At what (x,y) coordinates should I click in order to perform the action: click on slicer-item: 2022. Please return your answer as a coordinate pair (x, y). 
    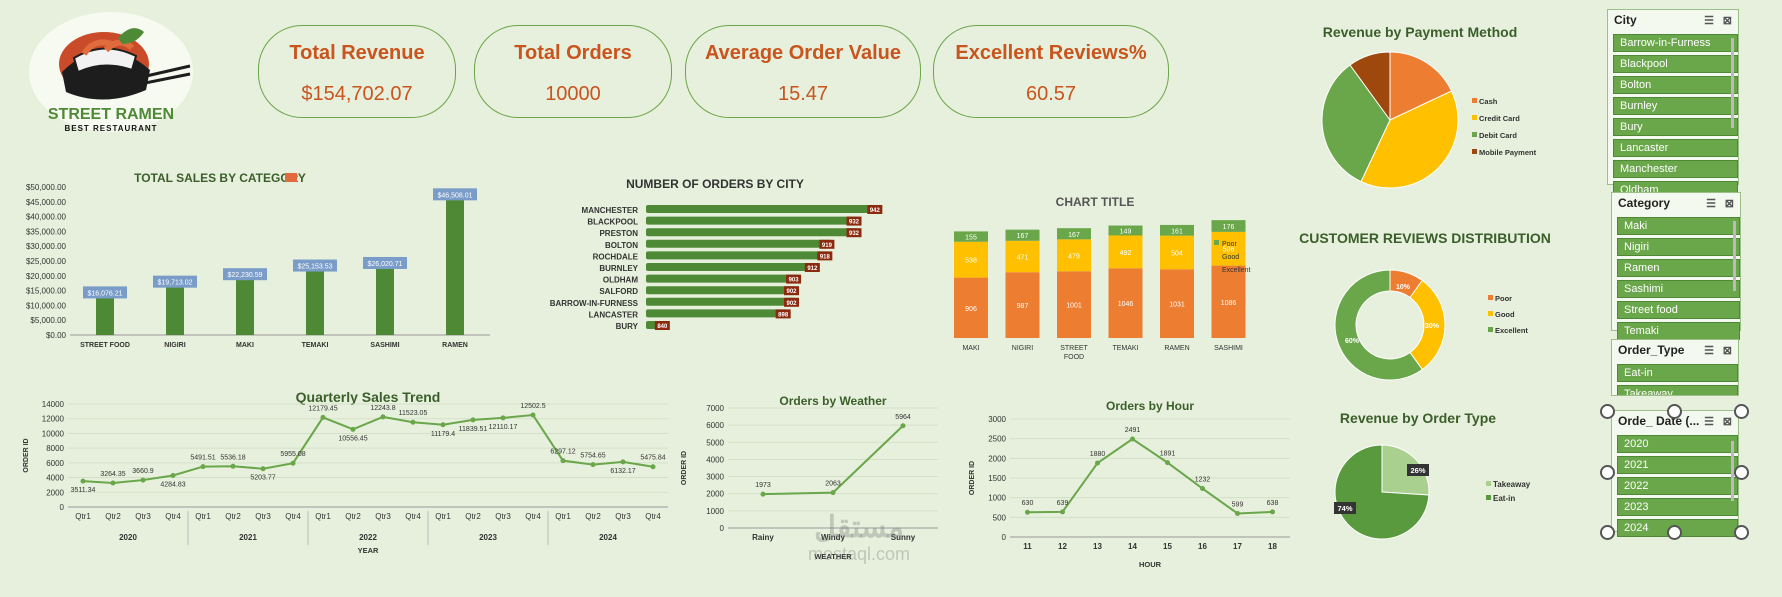
    Looking at the image, I should click on (1677, 486).